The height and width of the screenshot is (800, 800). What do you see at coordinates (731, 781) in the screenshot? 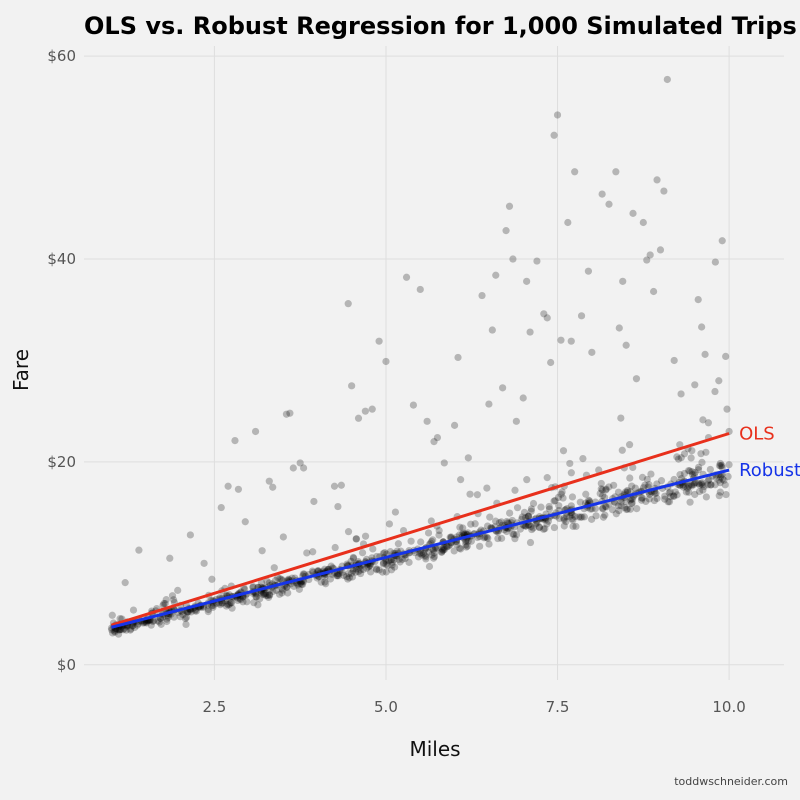
I see `credit-text: toddwschneider.com` at bounding box center [731, 781].